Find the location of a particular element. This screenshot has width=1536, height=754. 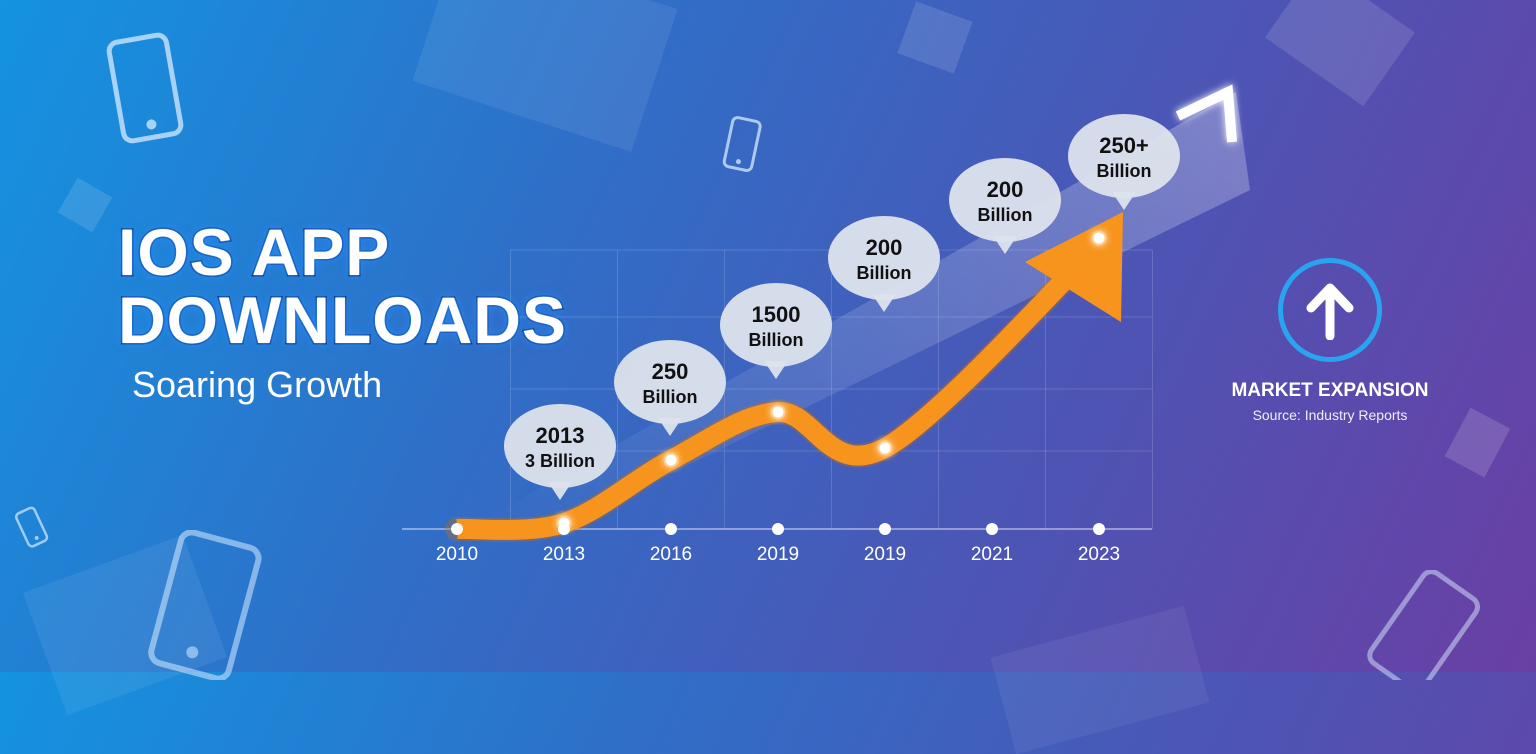

page-title-line2: DOWNLOADS is located at coordinates (342, 320).